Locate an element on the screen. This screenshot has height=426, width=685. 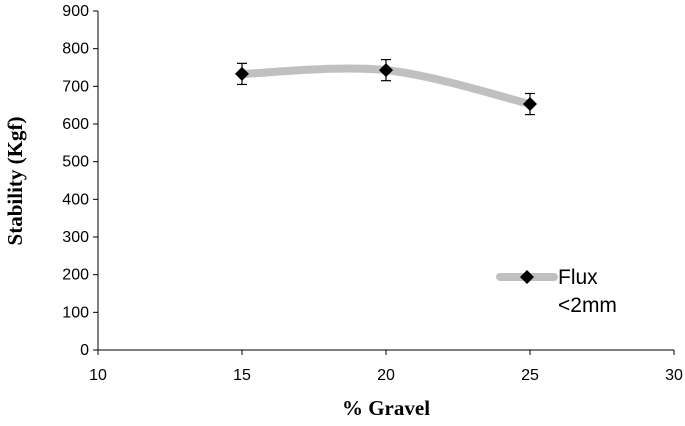
legend-marker is located at coordinates (527, 277).